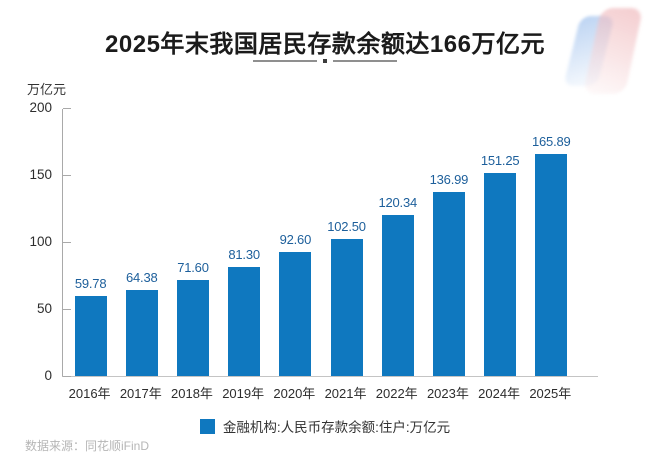 This screenshot has width=650, height=469. What do you see at coordinates (40, 241) in the screenshot?
I see `y-tick-label: 100` at bounding box center [40, 241].